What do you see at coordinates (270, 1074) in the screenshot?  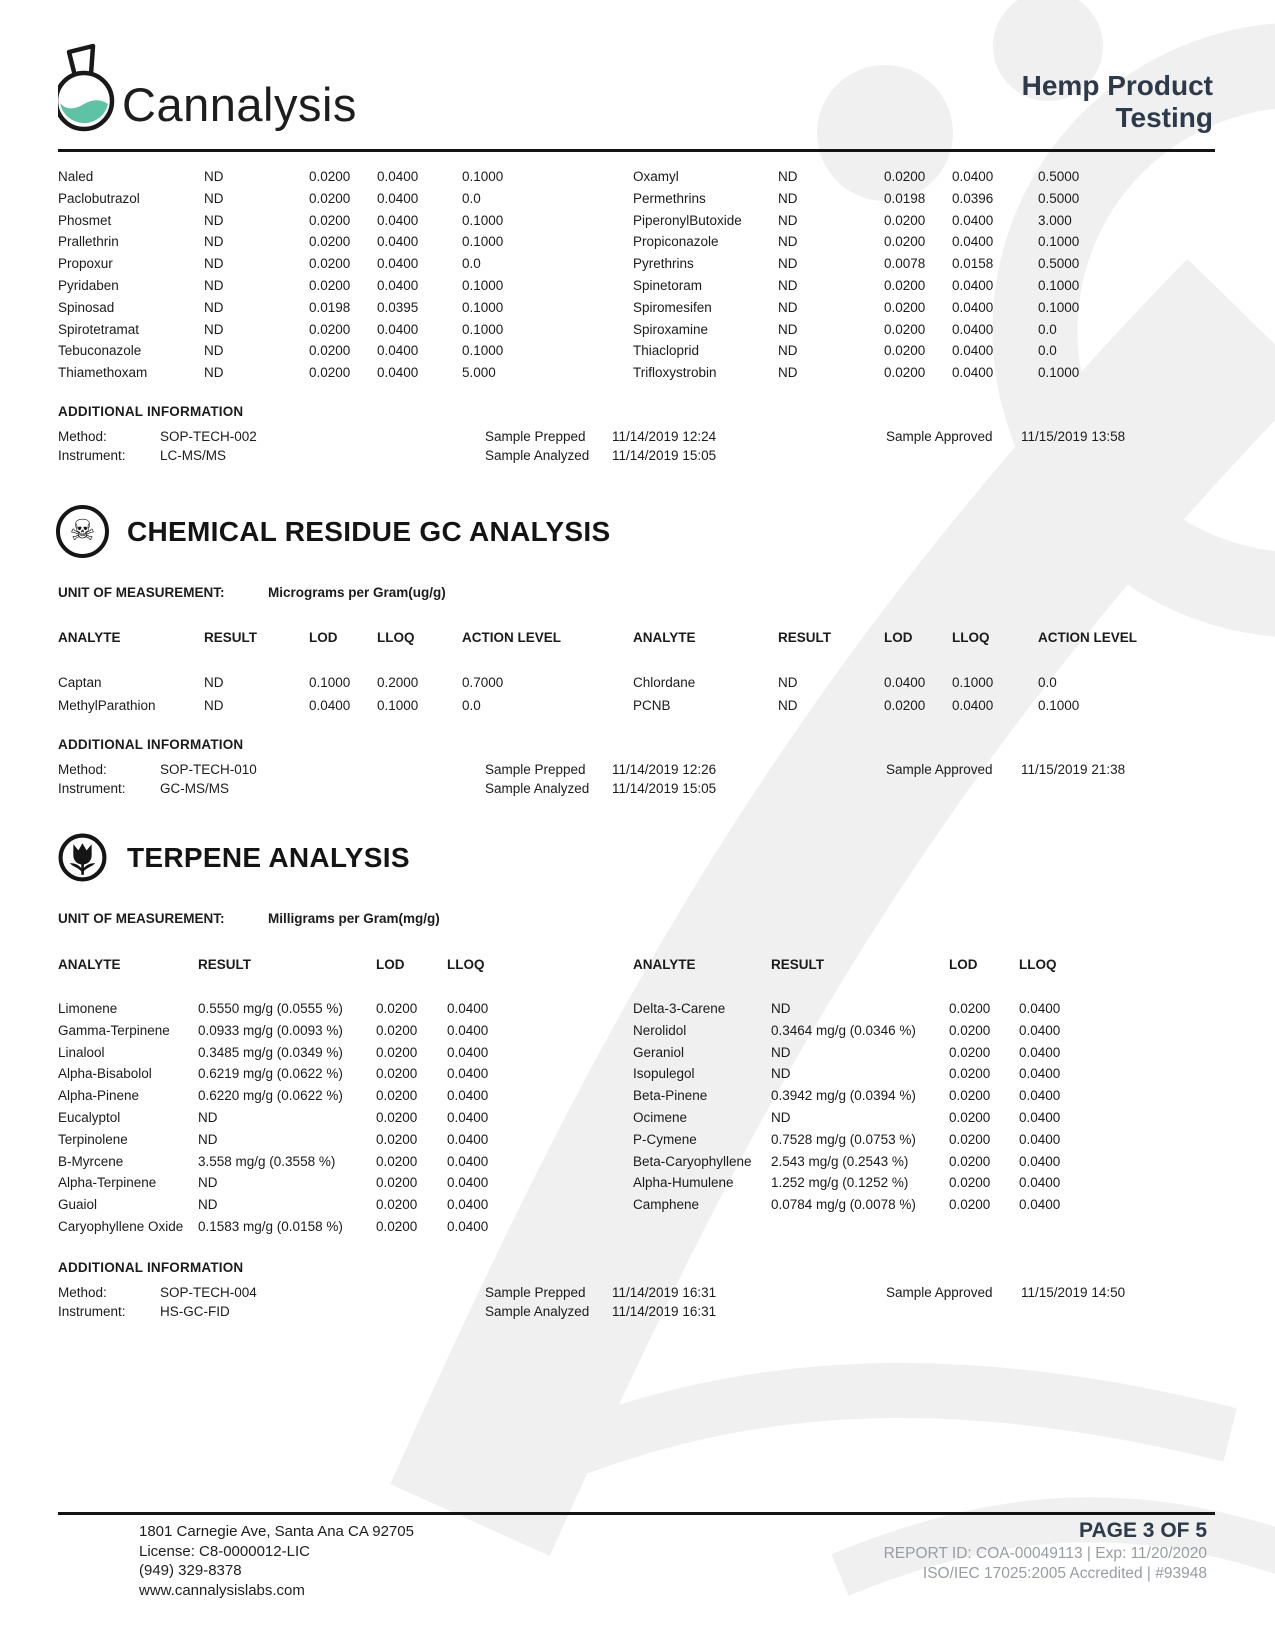 I see `terpene-result: 0.6219 mg/g (0.0622 %)` at bounding box center [270, 1074].